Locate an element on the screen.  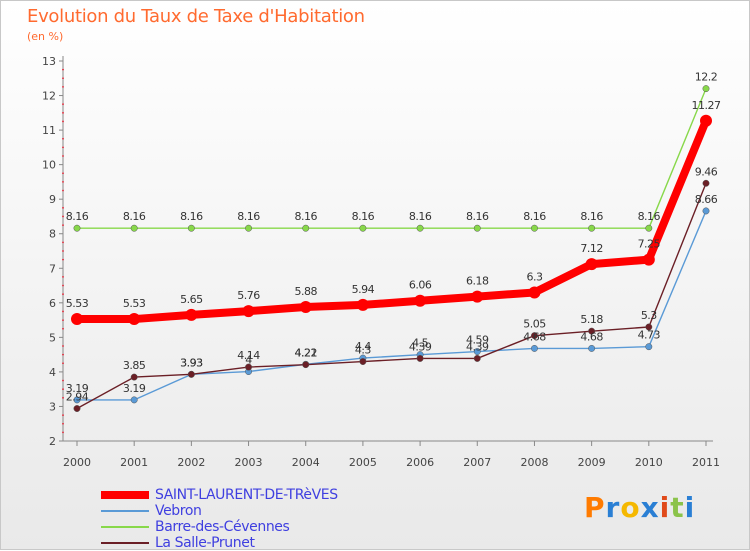
data-label: 4.22 is located at coordinates (305, 352).